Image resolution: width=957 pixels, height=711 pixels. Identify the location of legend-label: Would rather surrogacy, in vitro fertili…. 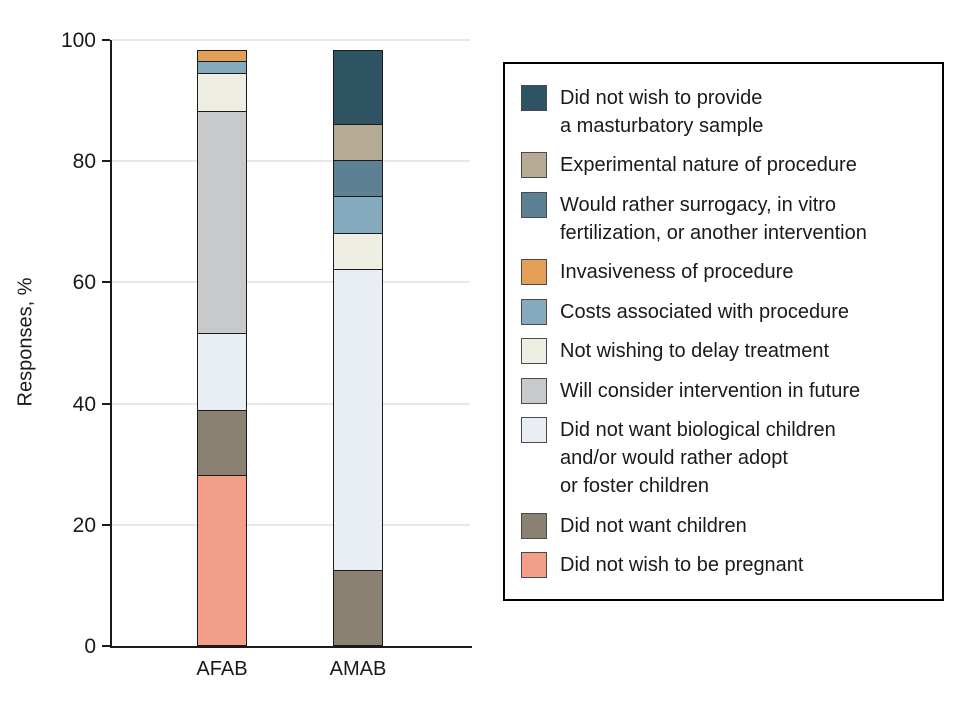
(713, 218).